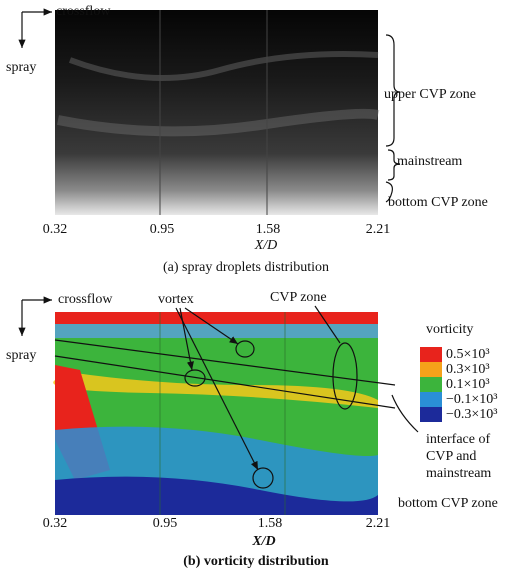  Describe the element at coordinates (458, 473) in the screenshot. I see `interface-label: mainstream` at that location.